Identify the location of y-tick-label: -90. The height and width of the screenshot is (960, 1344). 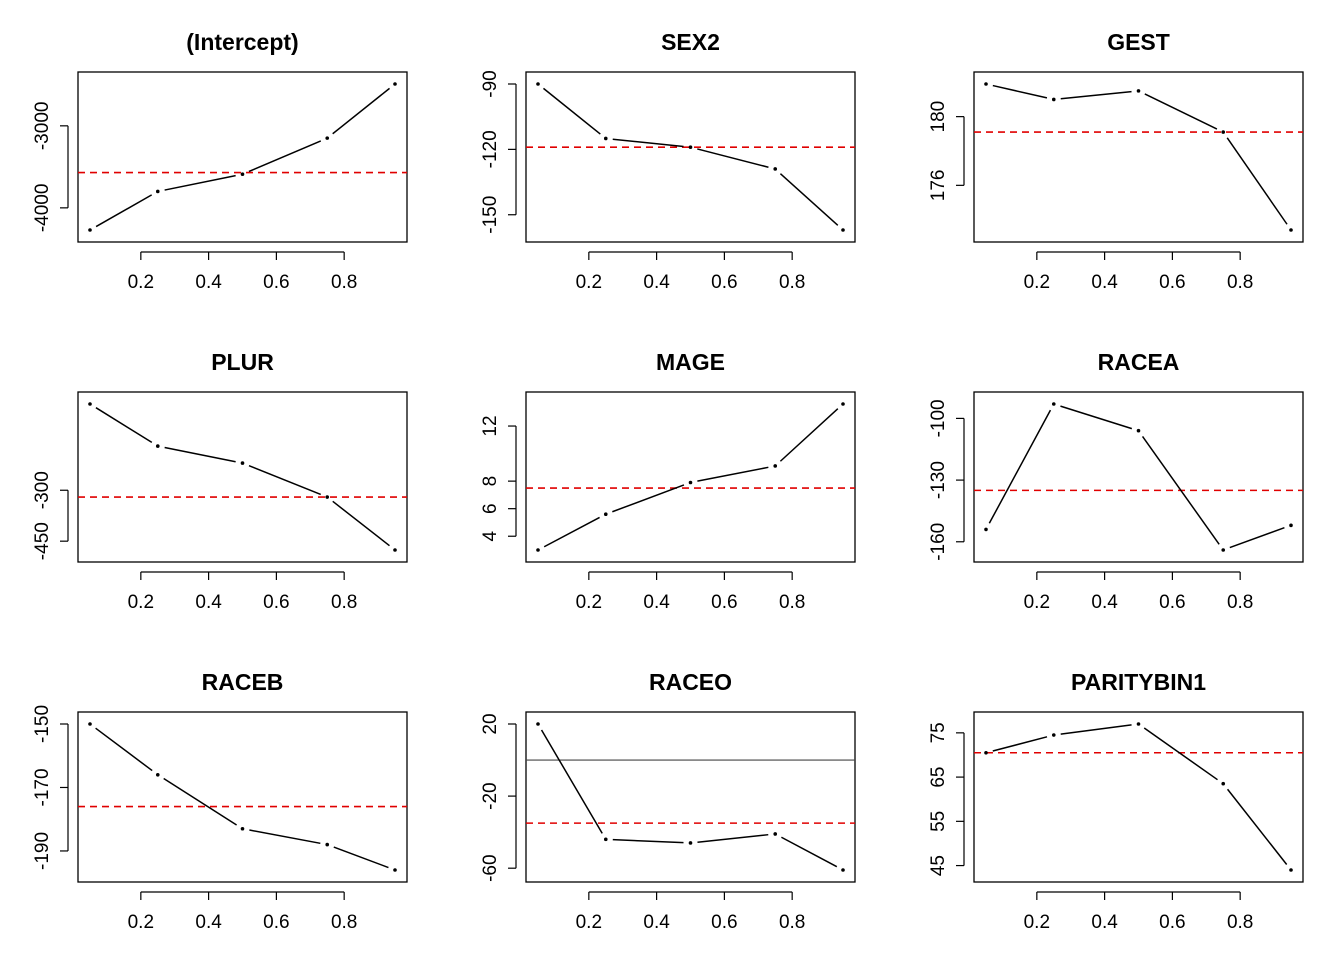
(490, 83).